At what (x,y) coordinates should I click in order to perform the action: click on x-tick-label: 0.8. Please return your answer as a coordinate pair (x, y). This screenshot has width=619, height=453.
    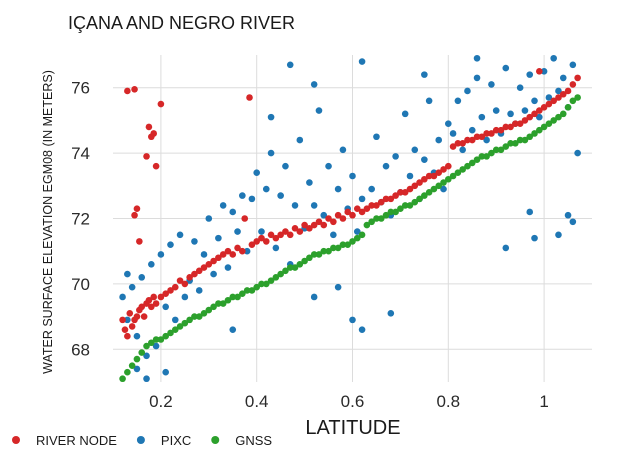
    Looking at the image, I should click on (448, 401).